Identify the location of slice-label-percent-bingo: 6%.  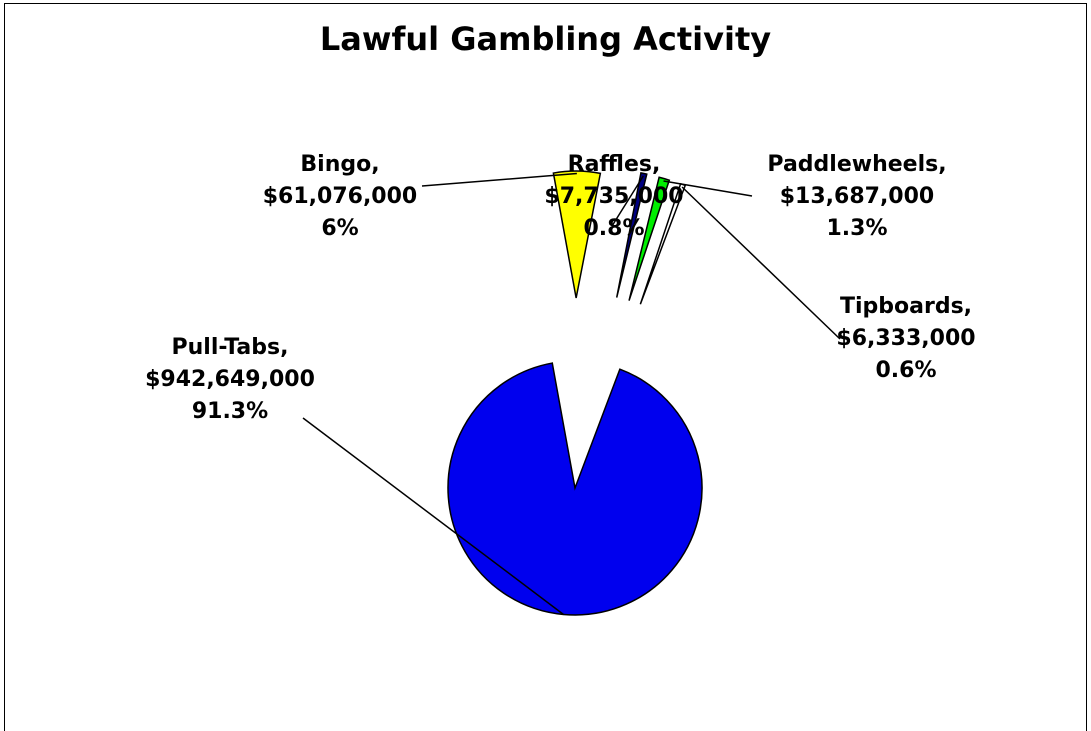
(339, 228).